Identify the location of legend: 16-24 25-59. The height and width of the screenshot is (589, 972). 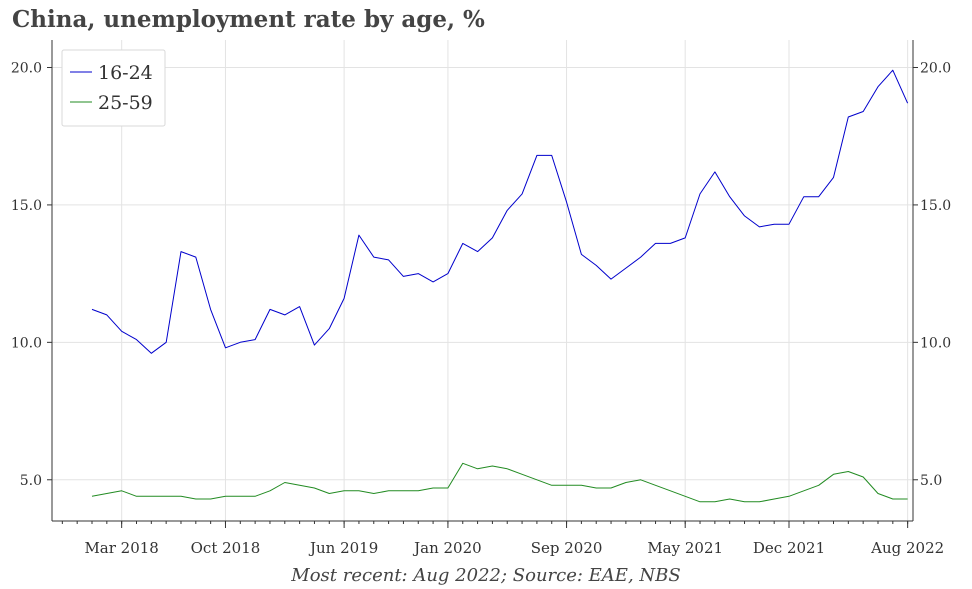
(113, 88).